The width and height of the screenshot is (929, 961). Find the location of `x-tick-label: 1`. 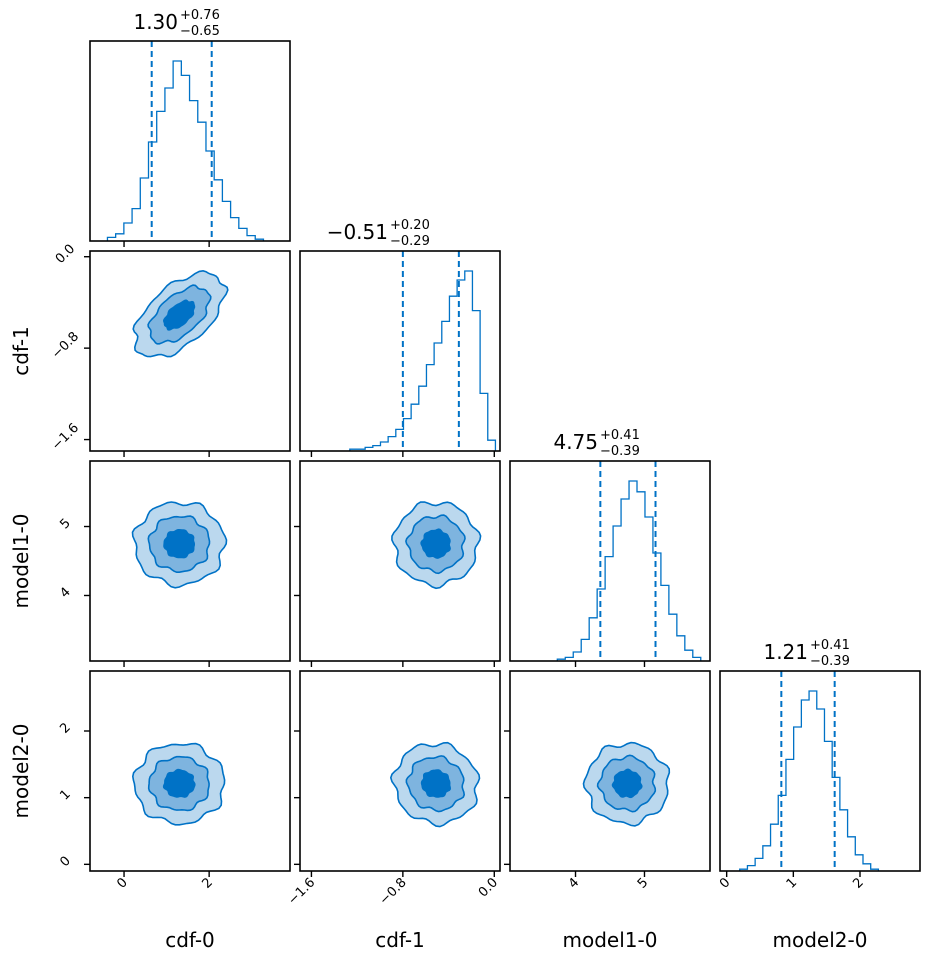

x-tick-label: 1 is located at coordinates (792, 883).